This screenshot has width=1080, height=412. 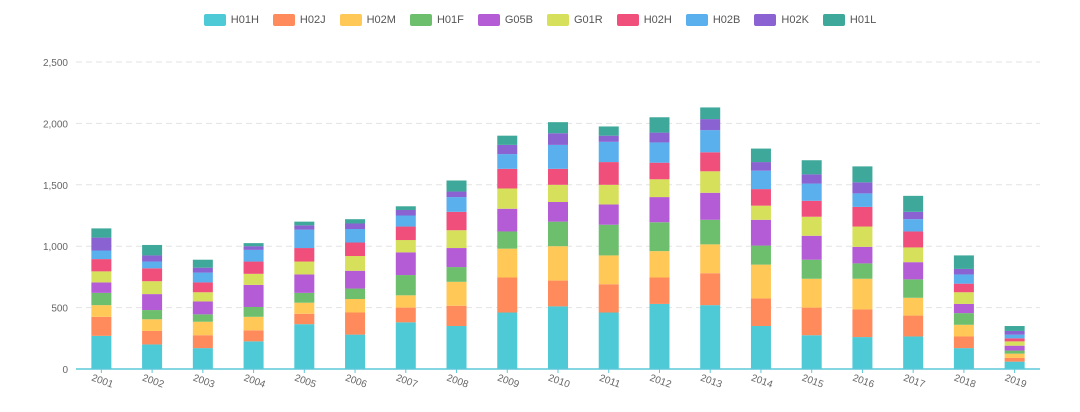 What do you see at coordinates (367, 20) in the screenshot?
I see `legend-item: H02M` at bounding box center [367, 20].